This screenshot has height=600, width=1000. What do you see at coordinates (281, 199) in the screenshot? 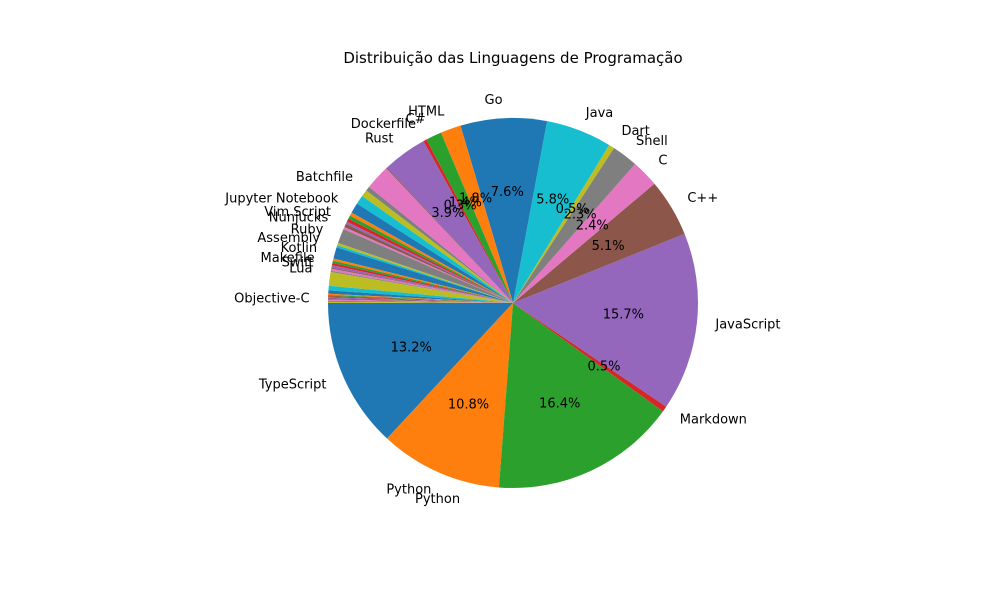
I see `slice-label: Jupyter Notebook` at bounding box center [281, 199].